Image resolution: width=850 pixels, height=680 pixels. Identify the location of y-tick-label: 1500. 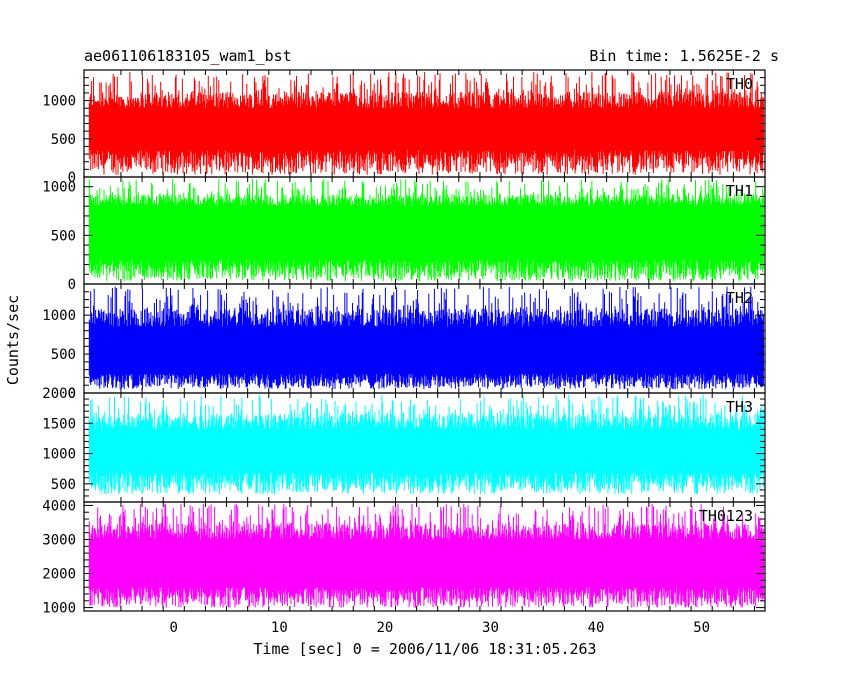
(59, 424).